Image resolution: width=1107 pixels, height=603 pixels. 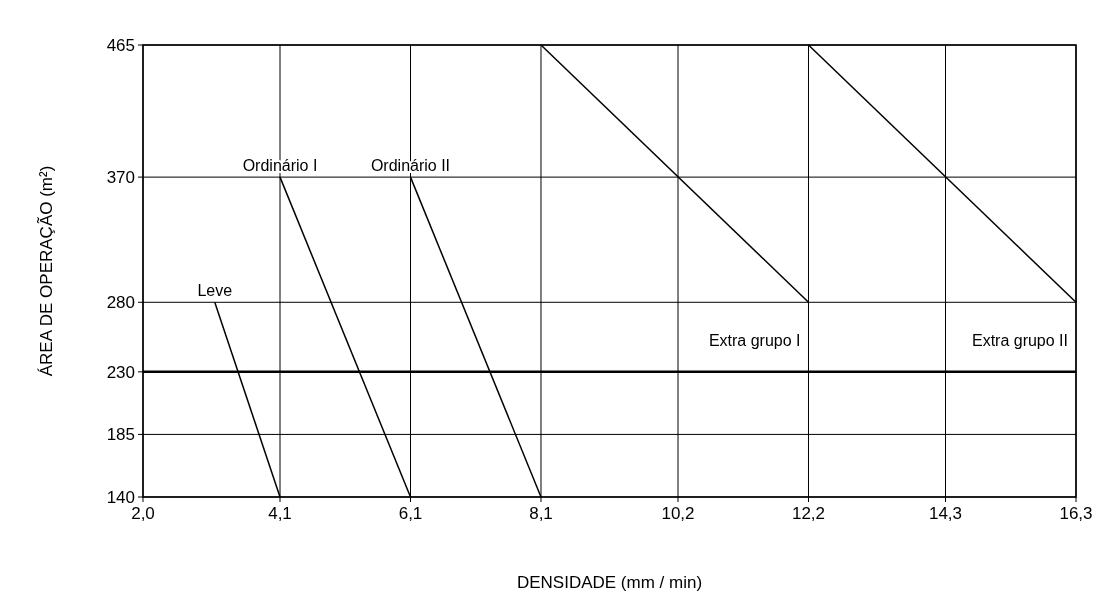 I want to click on y-tick-label: 465, so click(x=120, y=45).